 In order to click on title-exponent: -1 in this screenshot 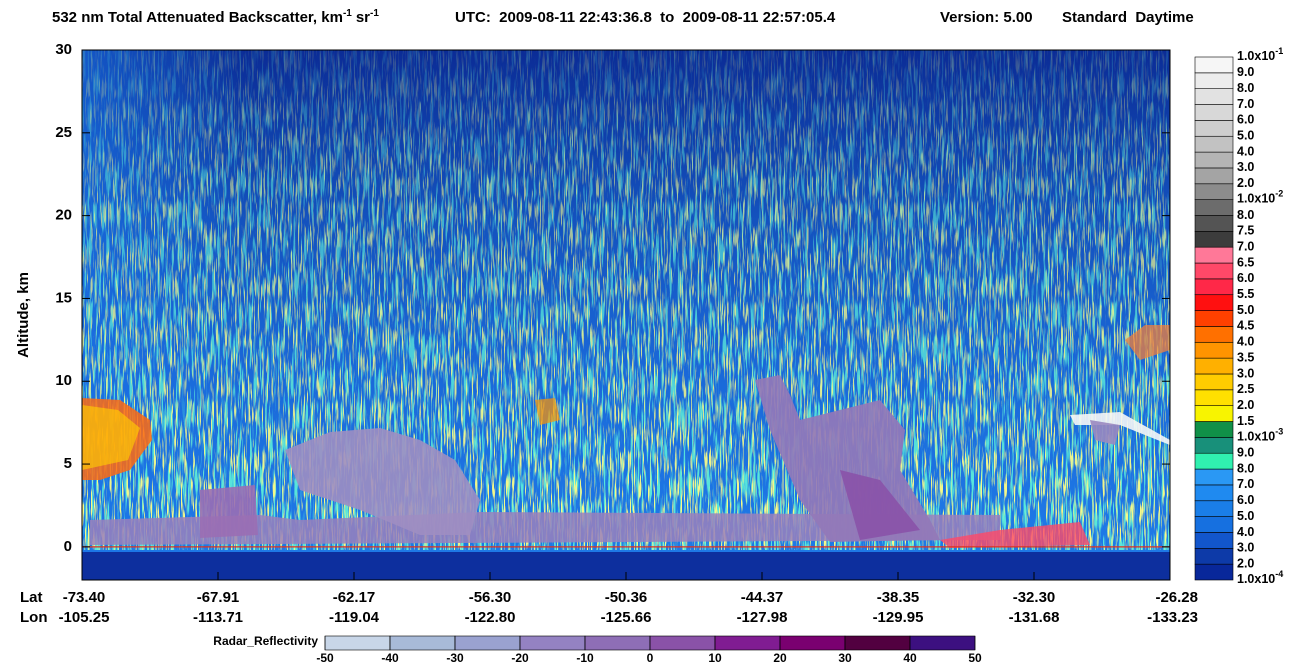, I will do `click(347, 13)`.